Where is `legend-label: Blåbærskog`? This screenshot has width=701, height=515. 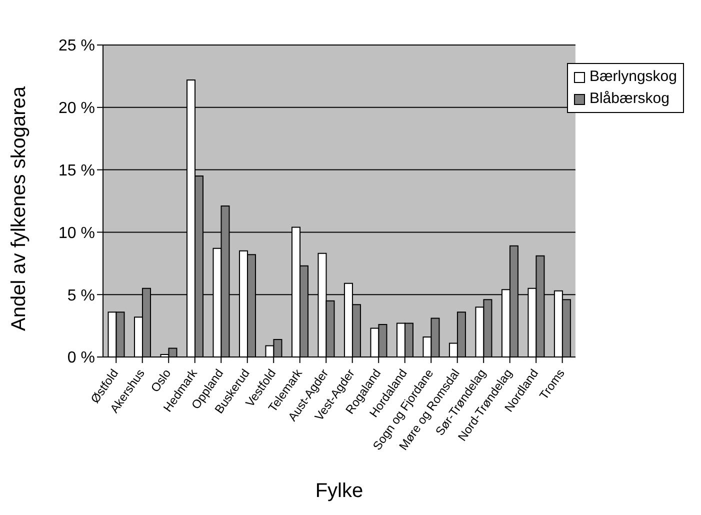
legend-label: Blåbærskog is located at coordinates (629, 99).